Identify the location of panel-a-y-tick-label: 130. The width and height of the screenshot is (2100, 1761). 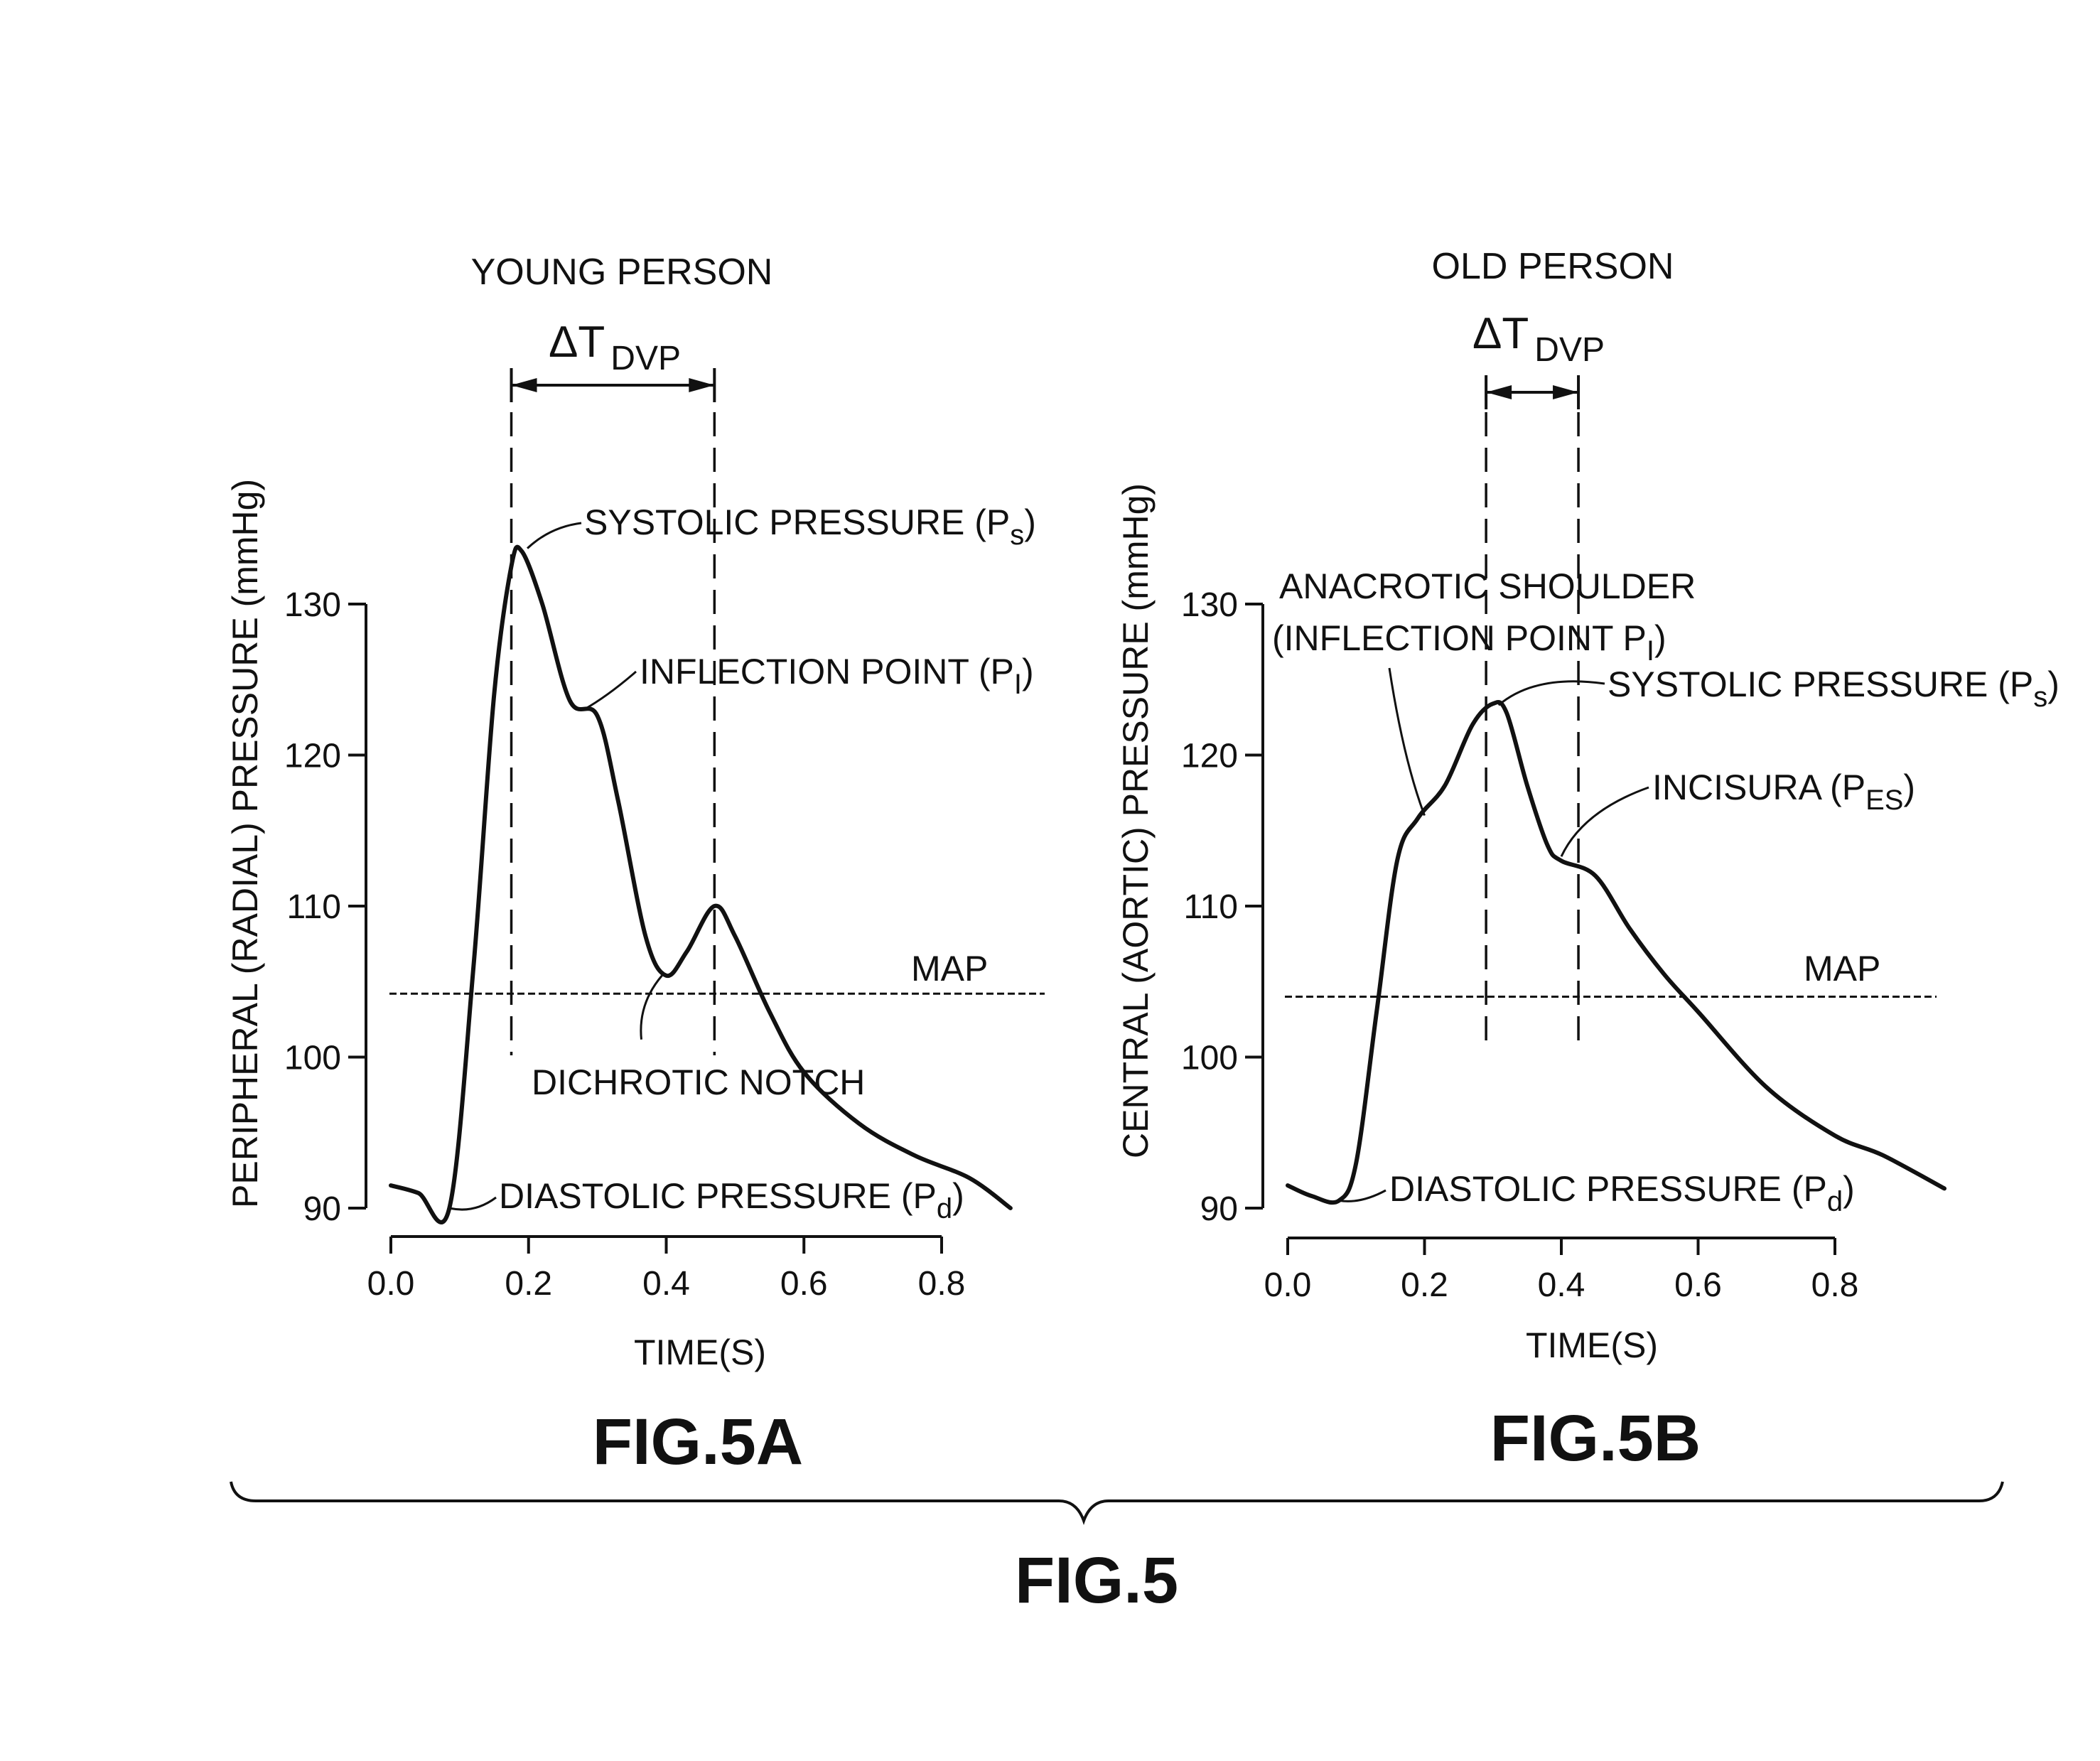
(313, 605).